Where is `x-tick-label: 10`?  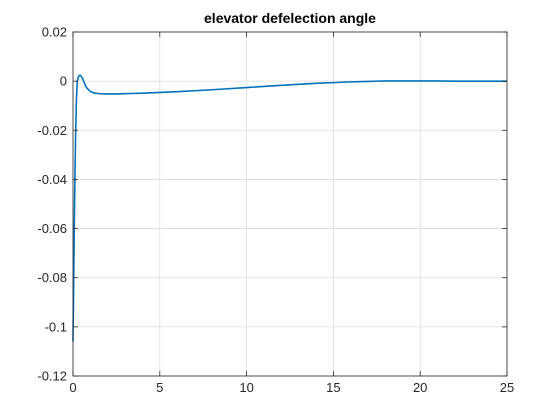
x-tick-label: 10 is located at coordinates (246, 387).